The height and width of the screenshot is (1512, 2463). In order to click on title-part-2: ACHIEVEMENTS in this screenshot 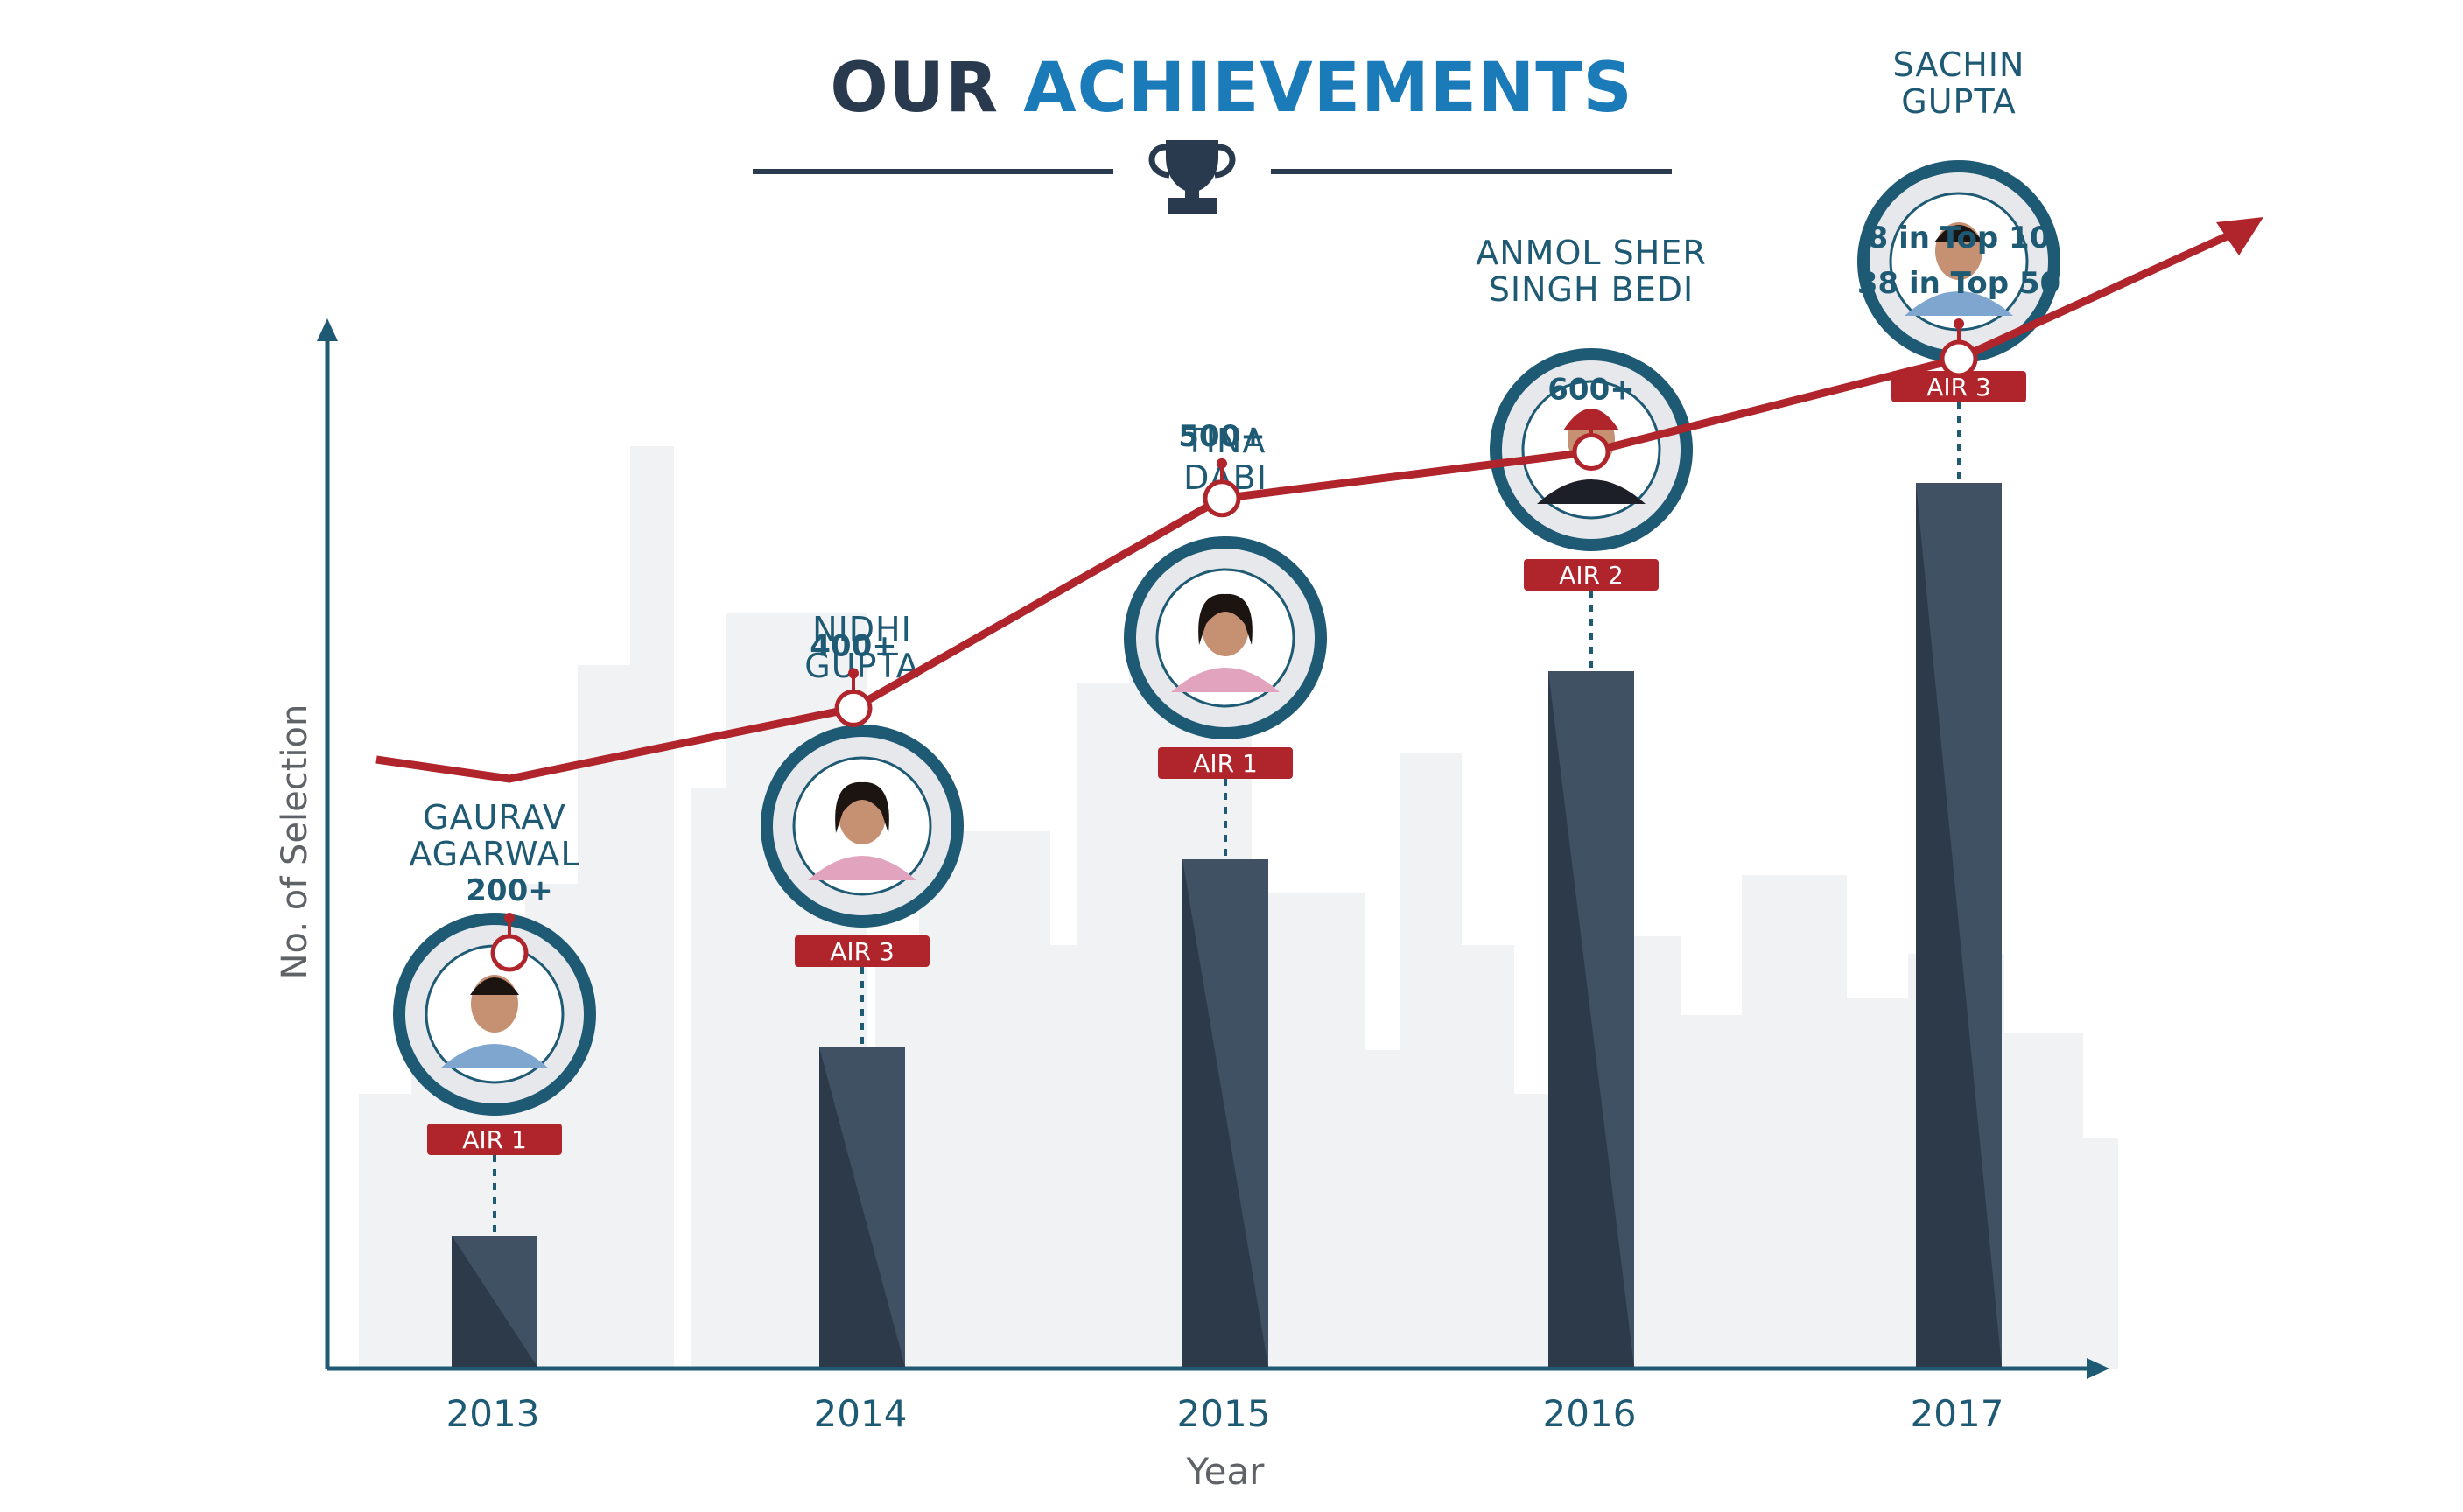, I will do `click(1328, 88)`.